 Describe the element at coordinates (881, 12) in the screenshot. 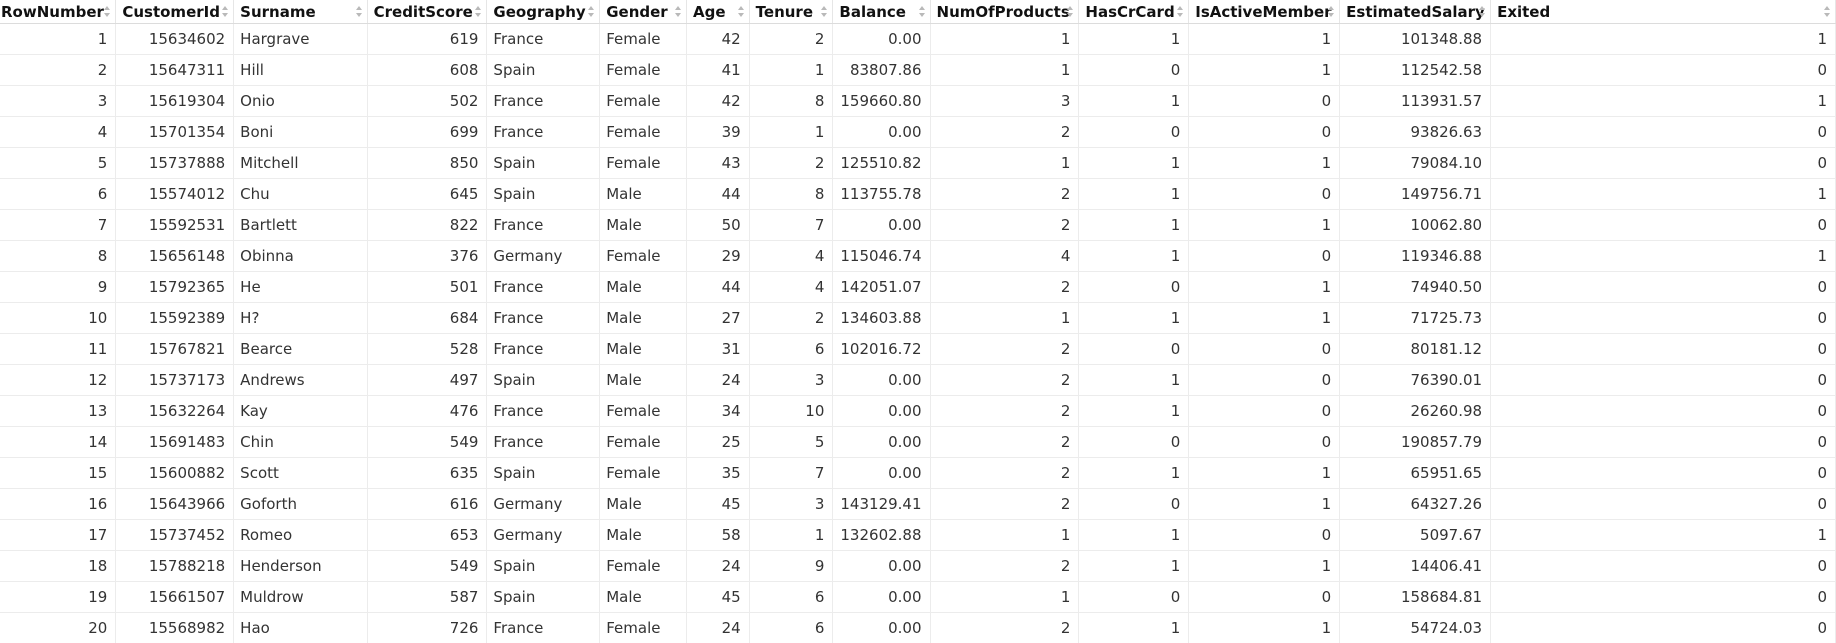

I see `column-header-balance: Balance` at that location.